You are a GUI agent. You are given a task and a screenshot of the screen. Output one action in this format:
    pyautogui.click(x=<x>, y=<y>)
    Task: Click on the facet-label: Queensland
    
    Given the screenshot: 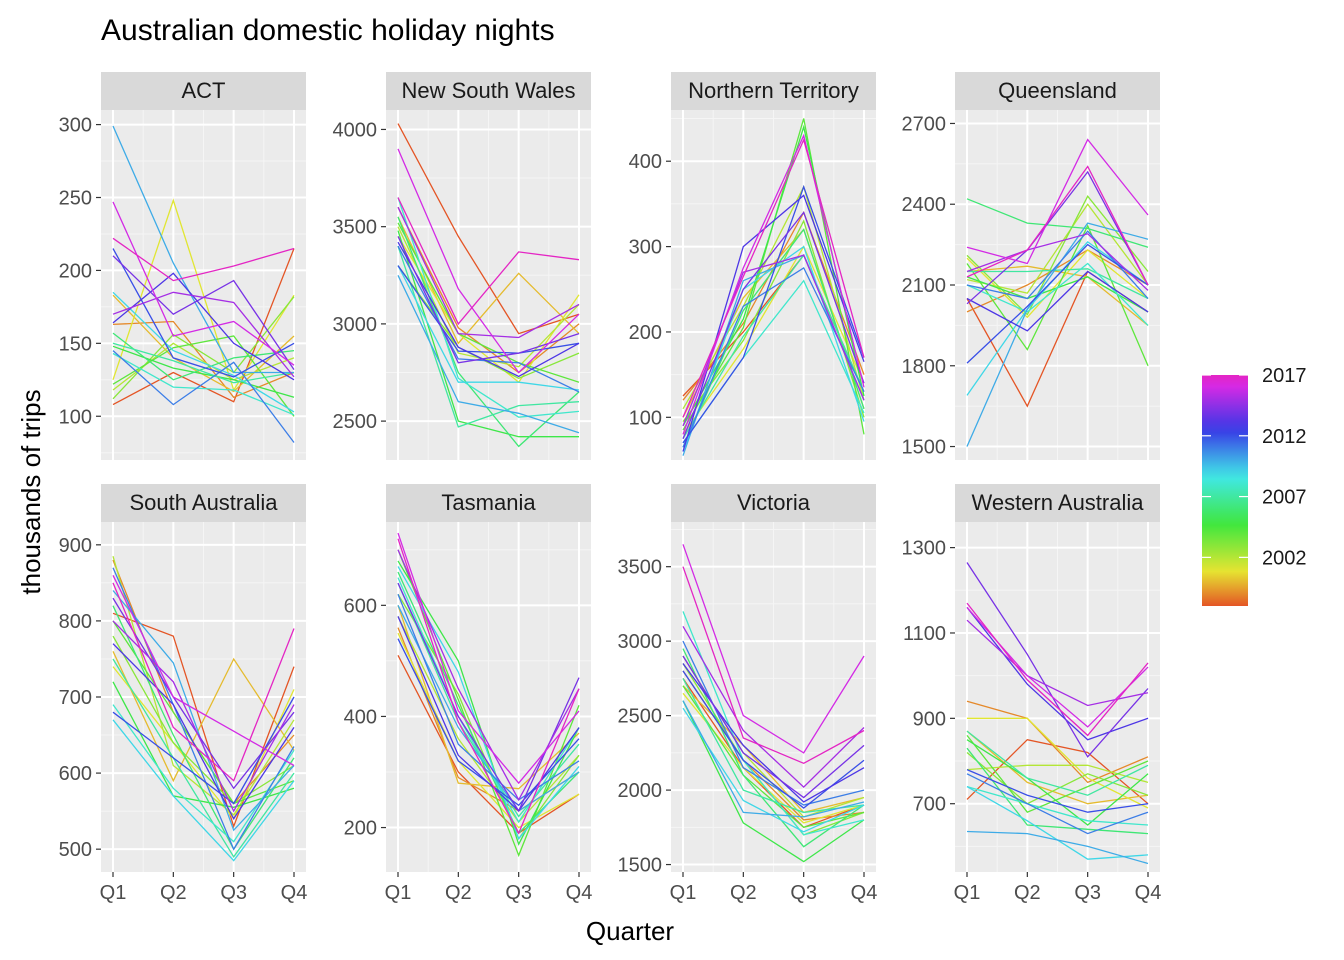 What is the action you would take?
    pyautogui.click(x=1057, y=90)
    